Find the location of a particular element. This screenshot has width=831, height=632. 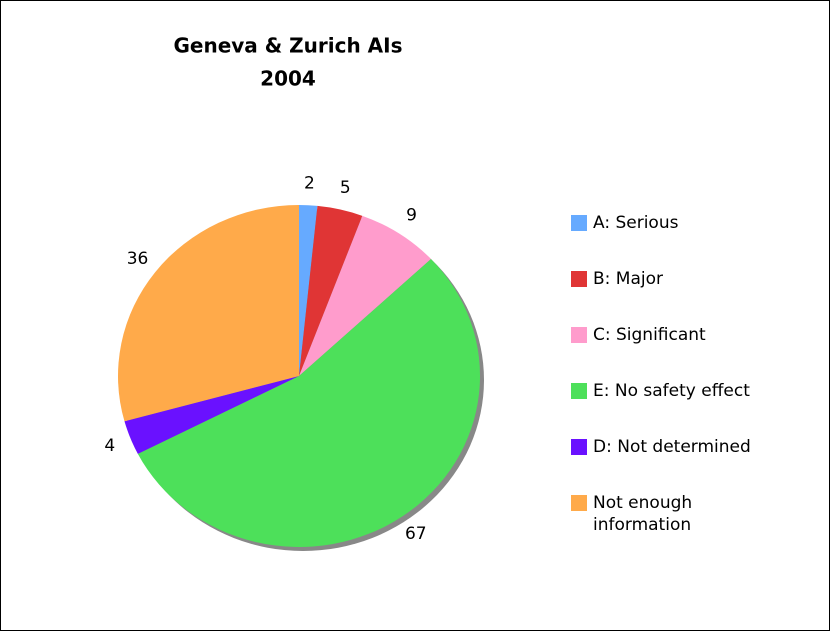

data-label: 5 is located at coordinates (345, 188).